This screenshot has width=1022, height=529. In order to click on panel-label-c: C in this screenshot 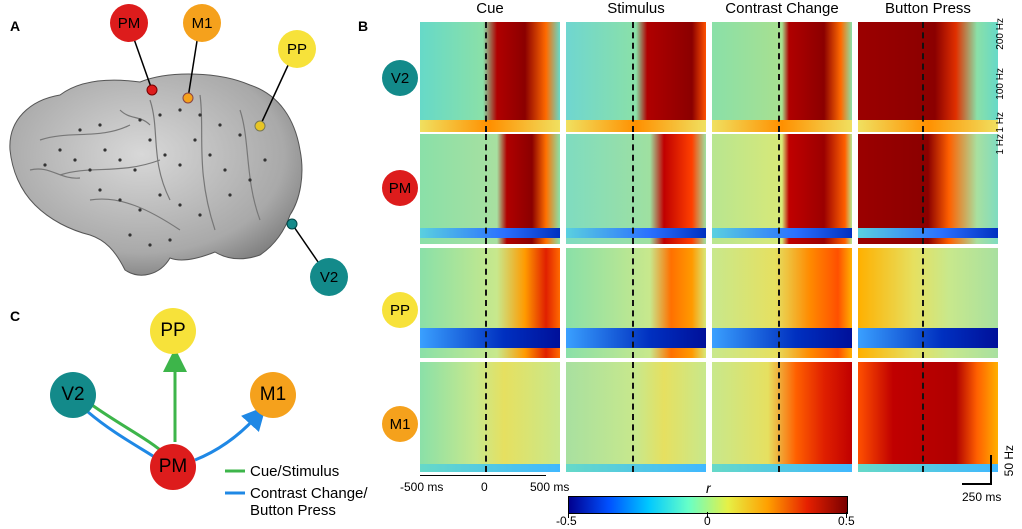, I will do `click(15, 316)`.